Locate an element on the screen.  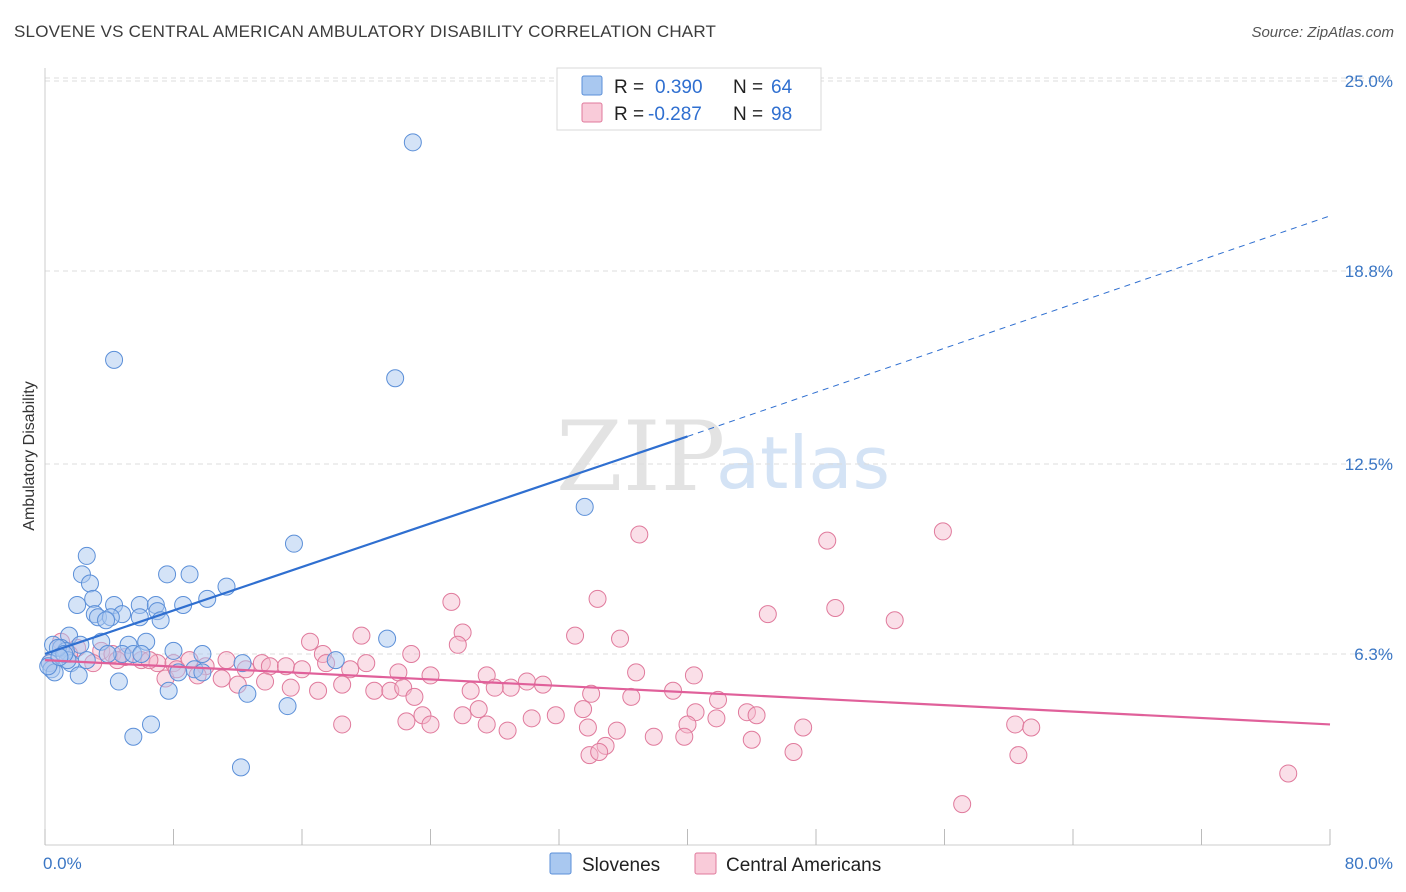
legend-top: R = 0.390 N = 64 R = -0.287 N = 98 is located at coordinates (689, 99).